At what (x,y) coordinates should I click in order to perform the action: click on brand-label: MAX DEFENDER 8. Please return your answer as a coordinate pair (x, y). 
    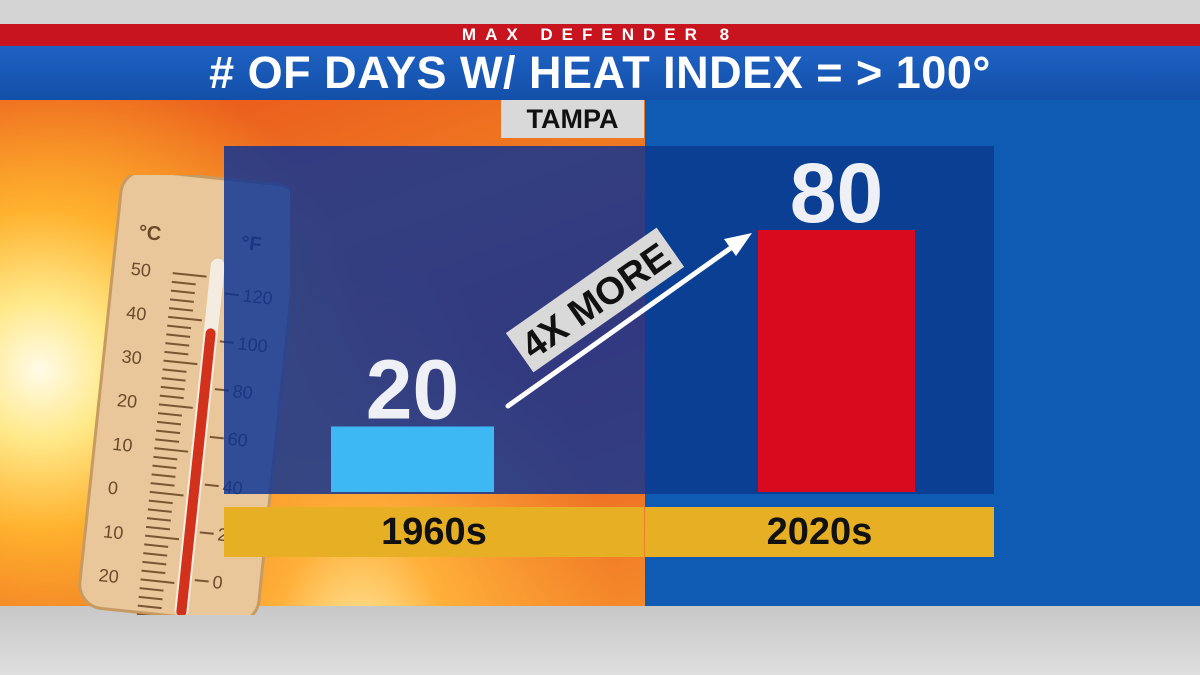
    Looking at the image, I should click on (600, 34).